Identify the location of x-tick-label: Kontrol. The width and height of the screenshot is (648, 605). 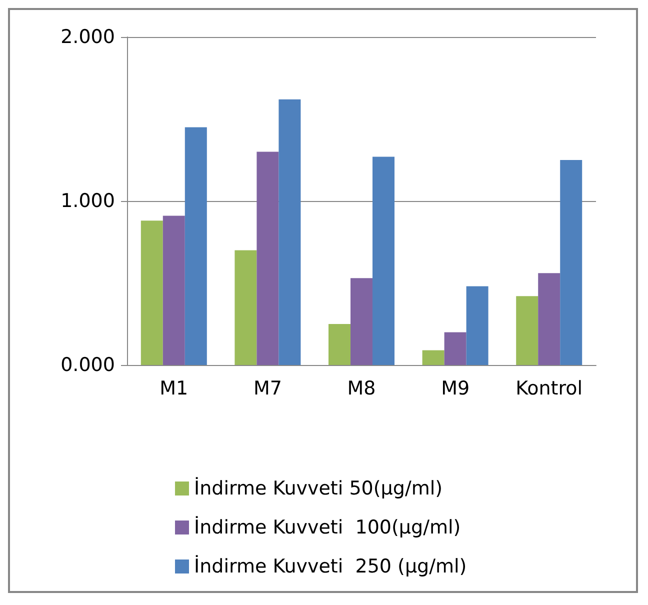
(549, 389).